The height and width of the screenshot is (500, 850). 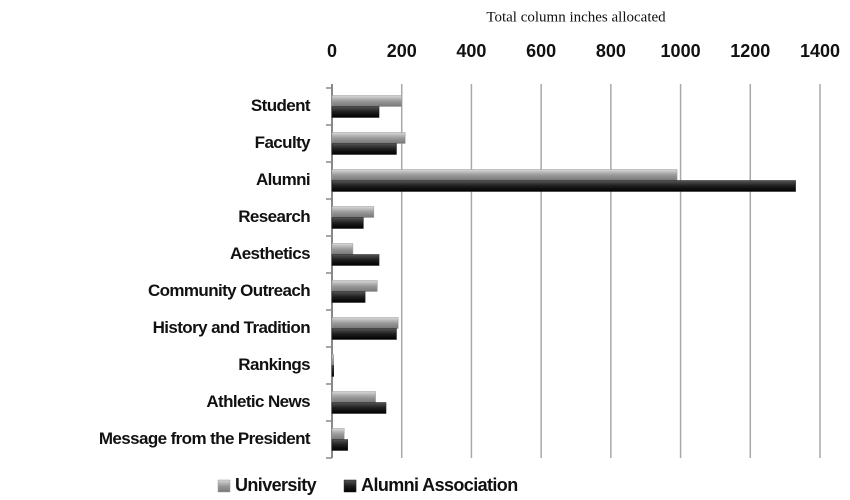 What do you see at coordinates (274, 364) in the screenshot?
I see `y-tick-label: Rankings` at bounding box center [274, 364].